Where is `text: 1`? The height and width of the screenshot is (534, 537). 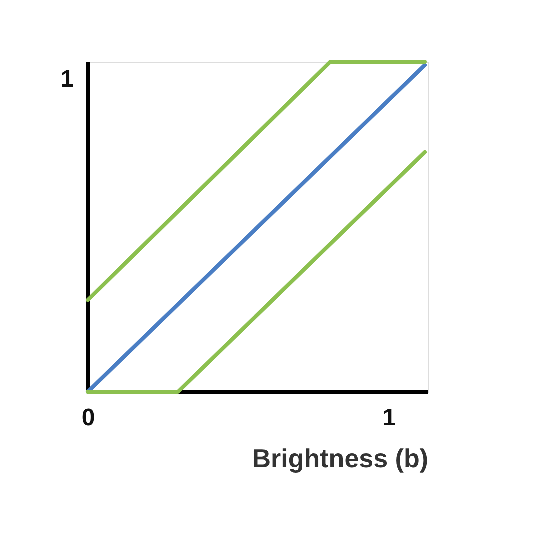 text: 1 is located at coordinates (67, 79).